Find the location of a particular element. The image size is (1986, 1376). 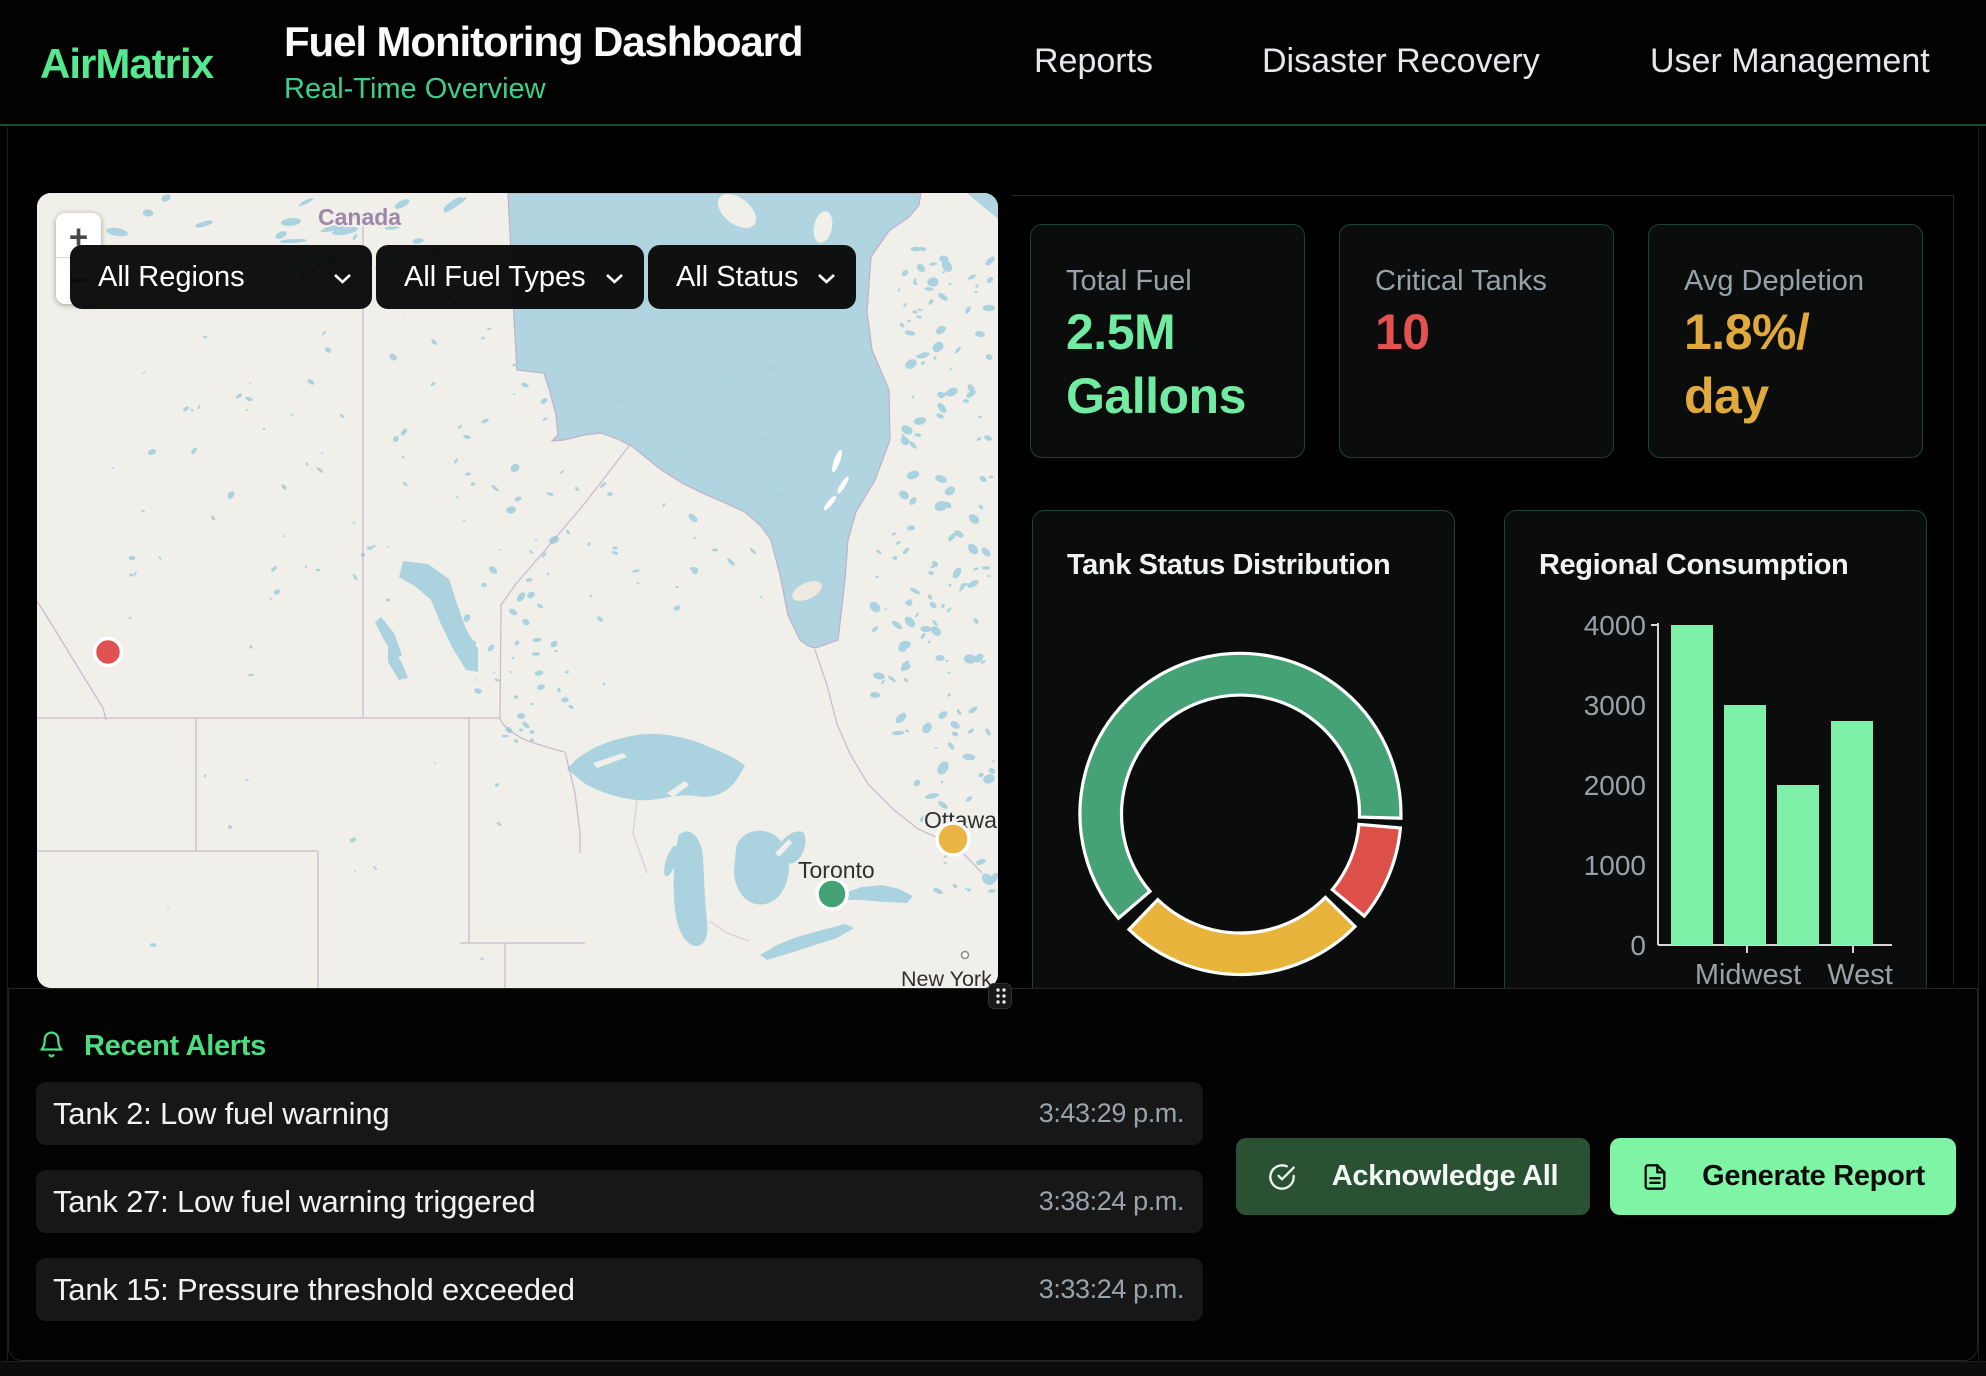

svg-text: 0 is located at coordinates (1638, 945).